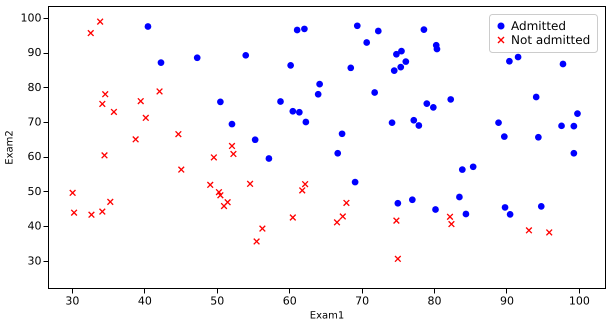 The image size is (615, 320). What do you see at coordinates (362, 301) in the screenshot?
I see `x-tick-label: 70` at bounding box center [362, 301].